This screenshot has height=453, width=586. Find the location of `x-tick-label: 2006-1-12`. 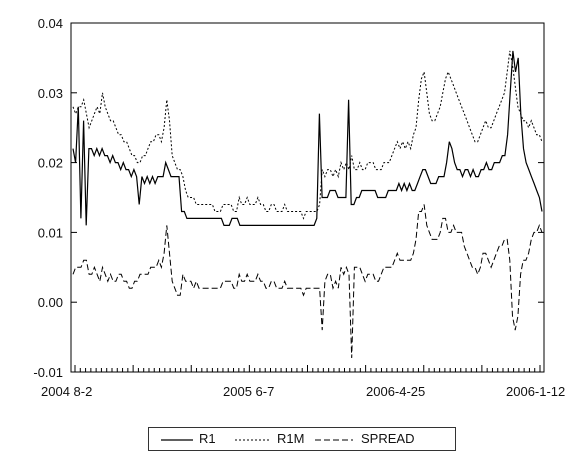

x-tick-label: 2006-1-12 is located at coordinates (535, 391).